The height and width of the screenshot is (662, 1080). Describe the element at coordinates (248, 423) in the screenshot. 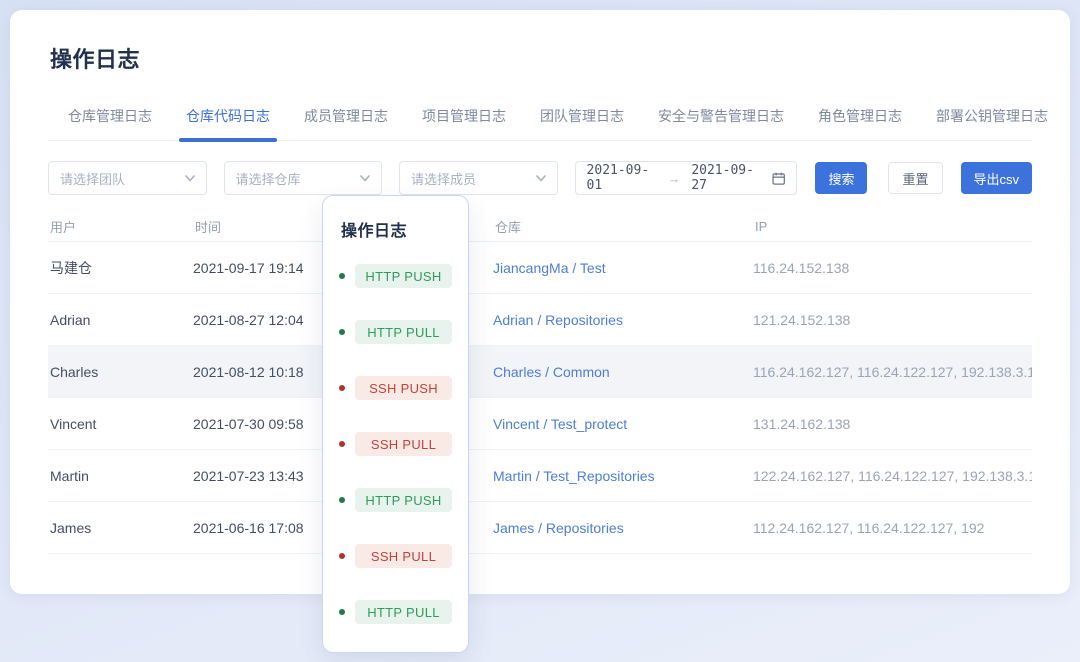

I see `time-cell: 2021-07-30 09:58` at that location.